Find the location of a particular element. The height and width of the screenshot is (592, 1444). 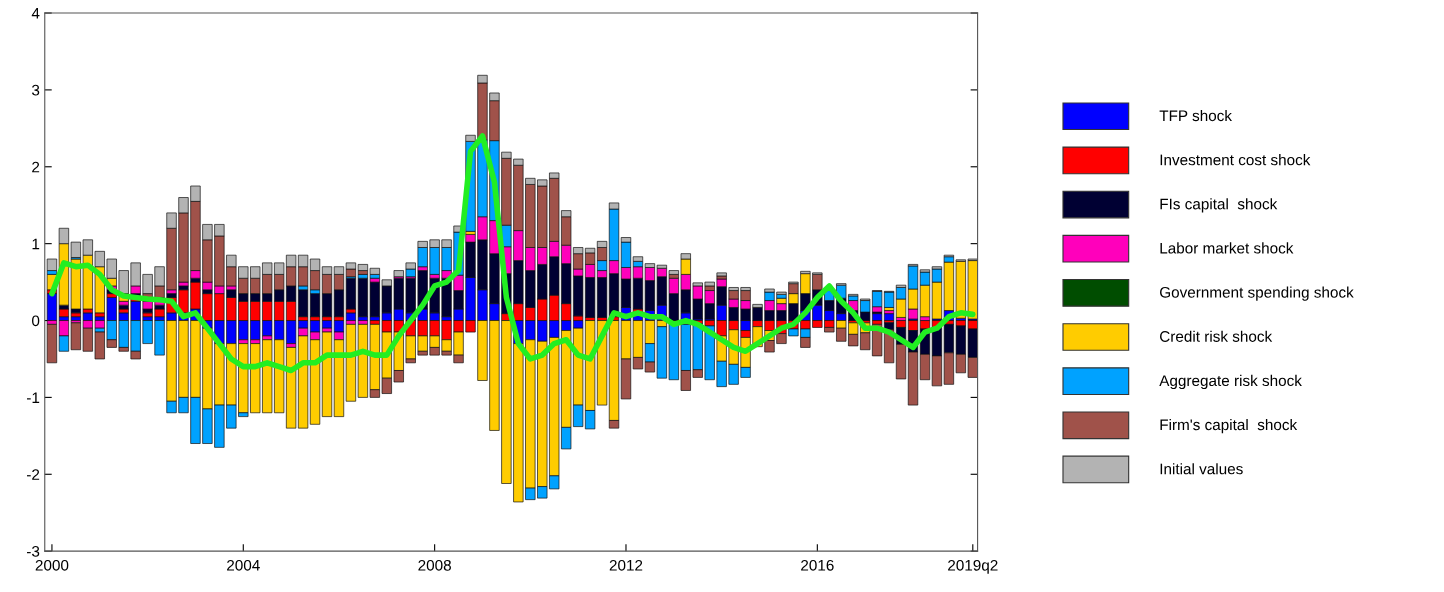

x-tick-label: 2016 is located at coordinates (817, 565).